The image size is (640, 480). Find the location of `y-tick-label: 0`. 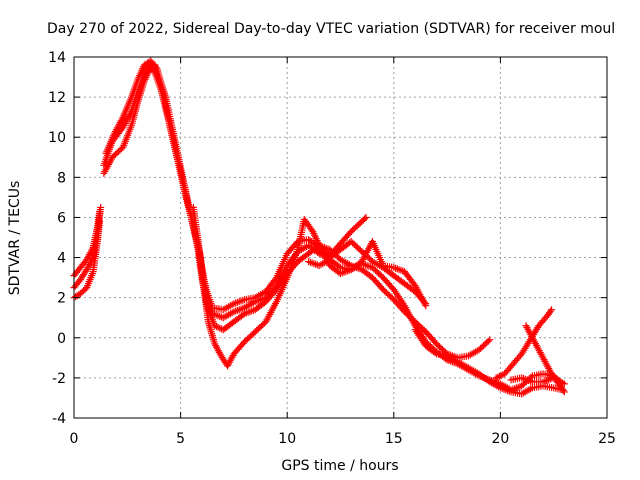

y-tick-label: 0 is located at coordinates (61, 339).